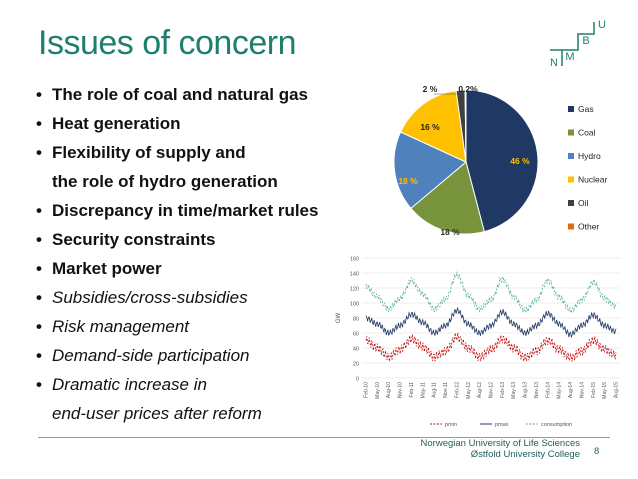 This screenshot has height=479, width=638. What do you see at coordinates (537, 390) in the screenshot?
I see `x-tick-label: Nov-13` at bounding box center [537, 390].